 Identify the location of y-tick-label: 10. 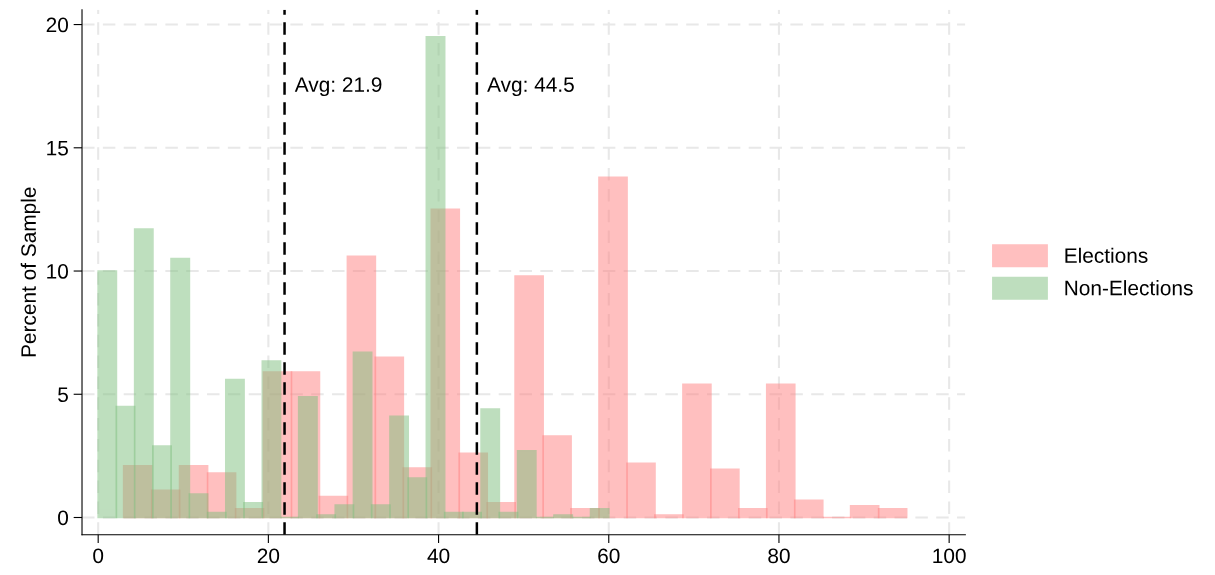
(58, 271).